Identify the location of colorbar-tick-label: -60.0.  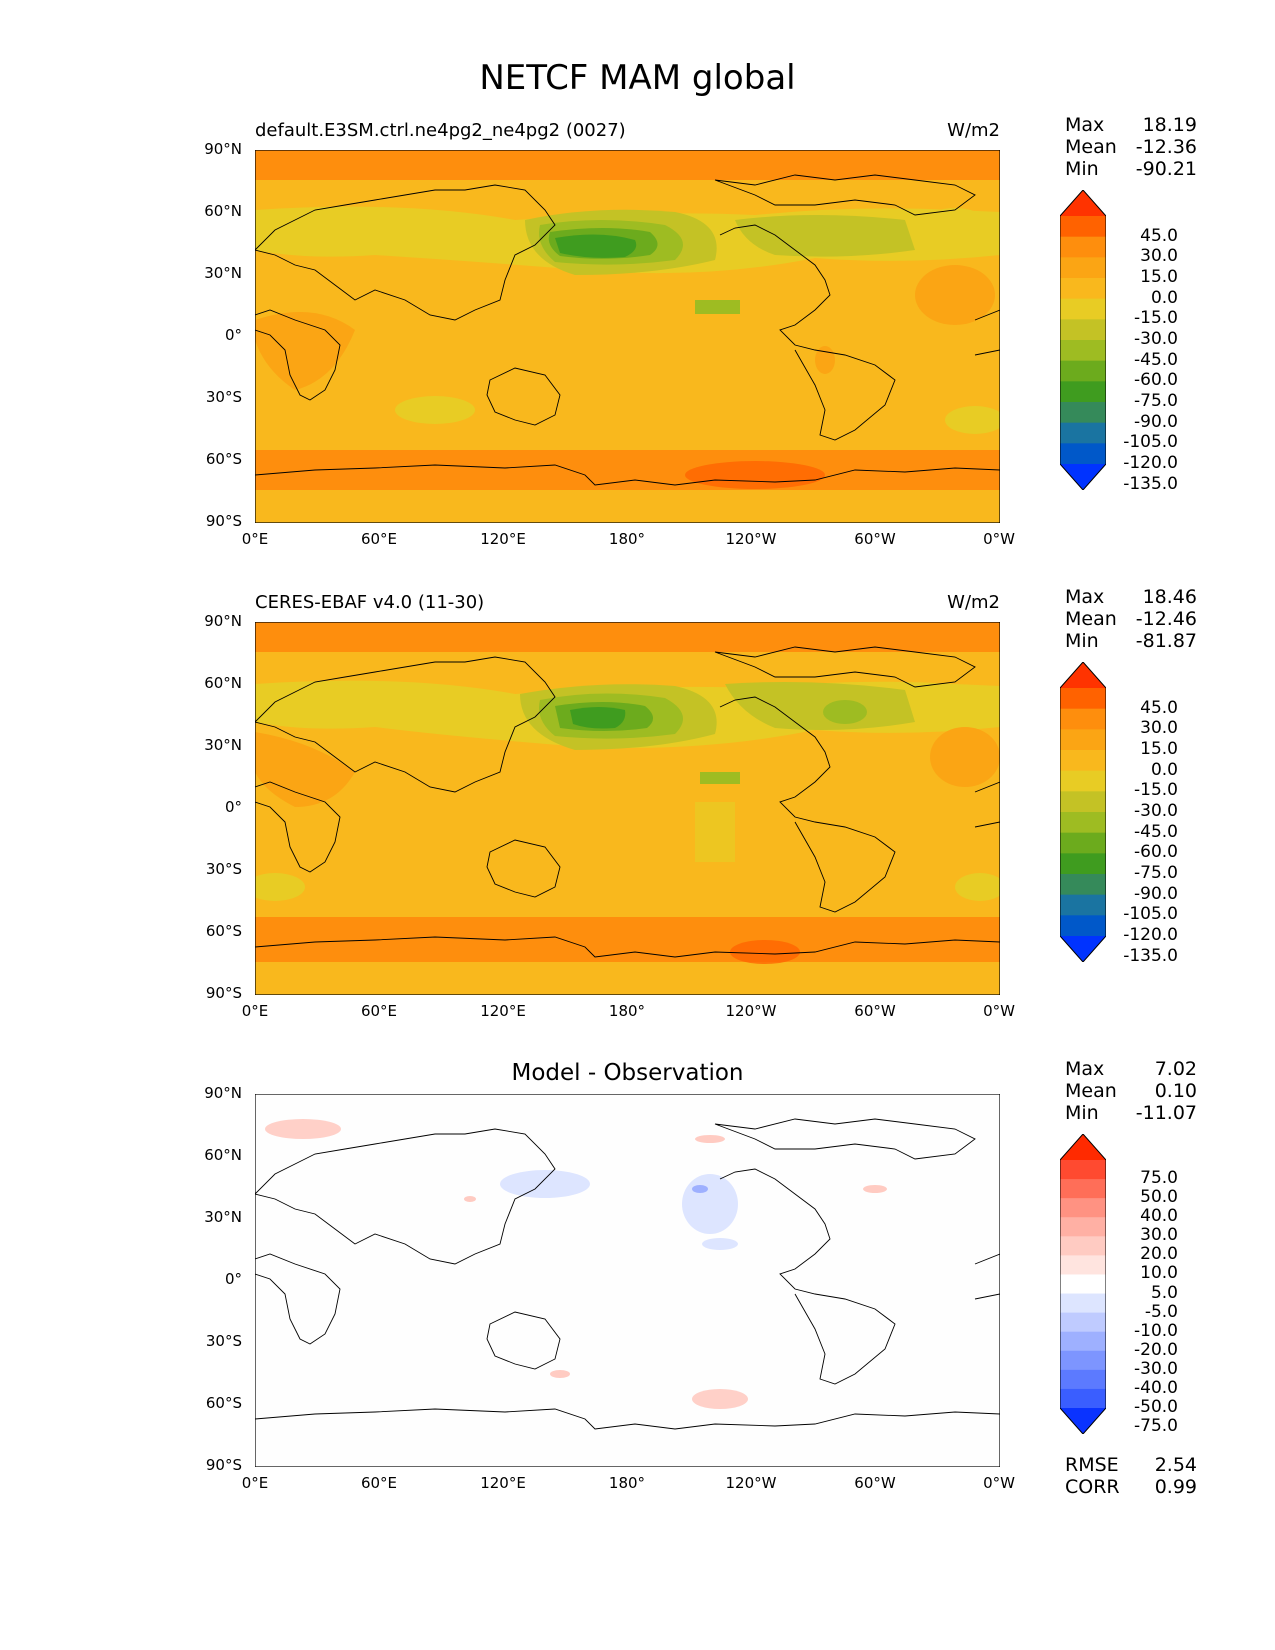
(1156, 380).